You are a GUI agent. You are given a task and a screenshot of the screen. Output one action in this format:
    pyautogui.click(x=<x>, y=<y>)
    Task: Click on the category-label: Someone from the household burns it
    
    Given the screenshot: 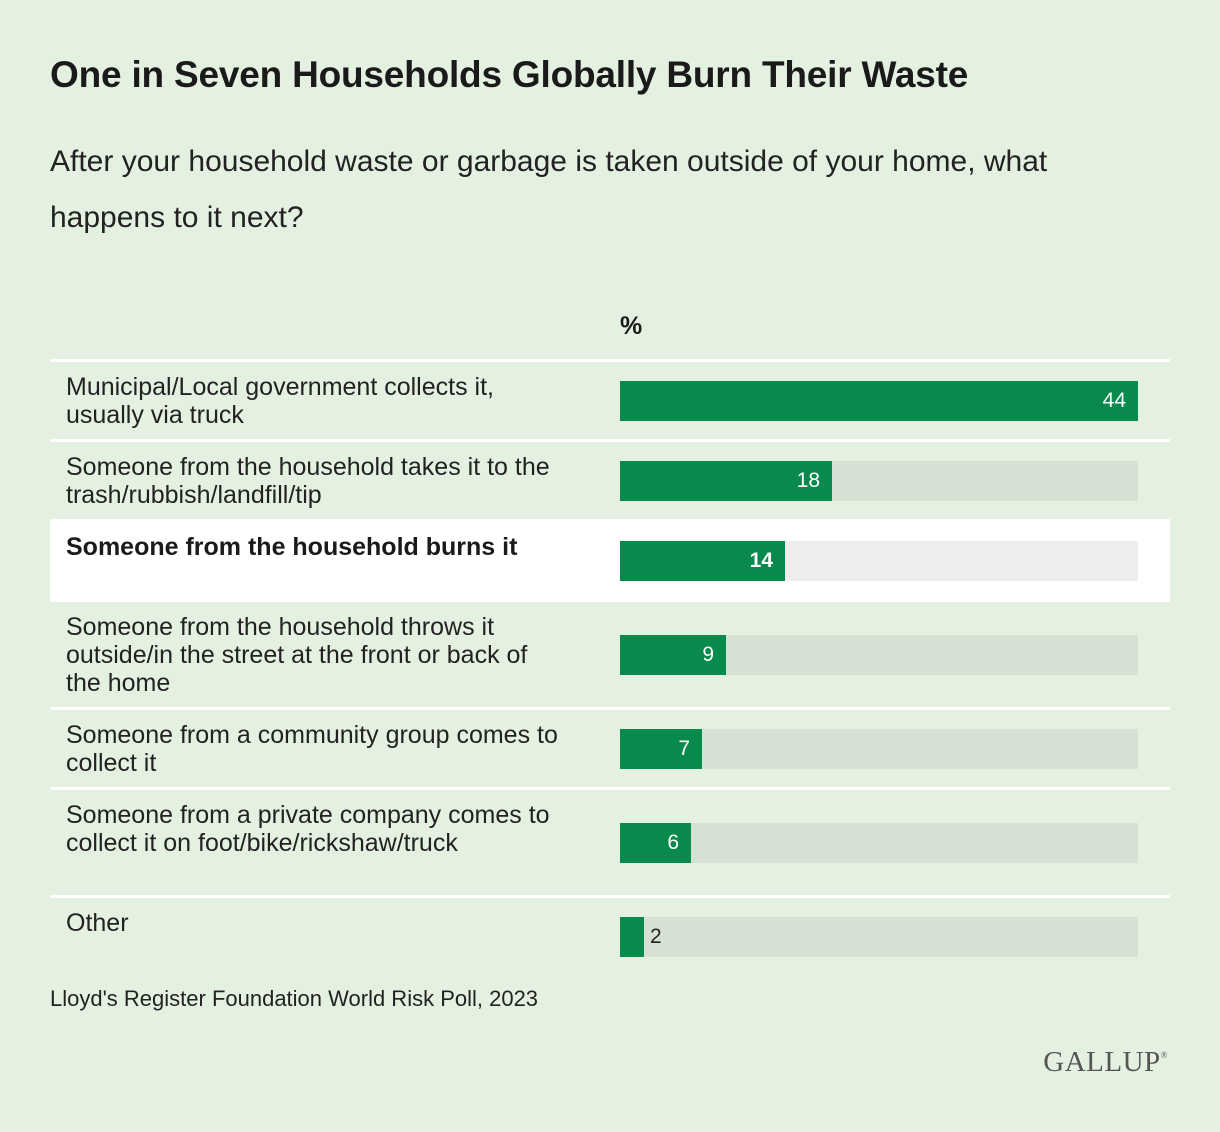 What is the action you would take?
    pyautogui.click(x=292, y=546)
    